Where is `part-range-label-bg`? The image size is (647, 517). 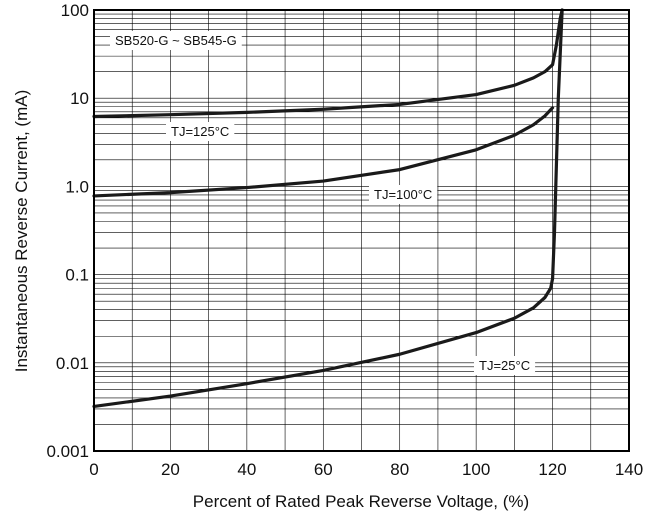 part-range-label-bg is located at coordinates (176, 40).